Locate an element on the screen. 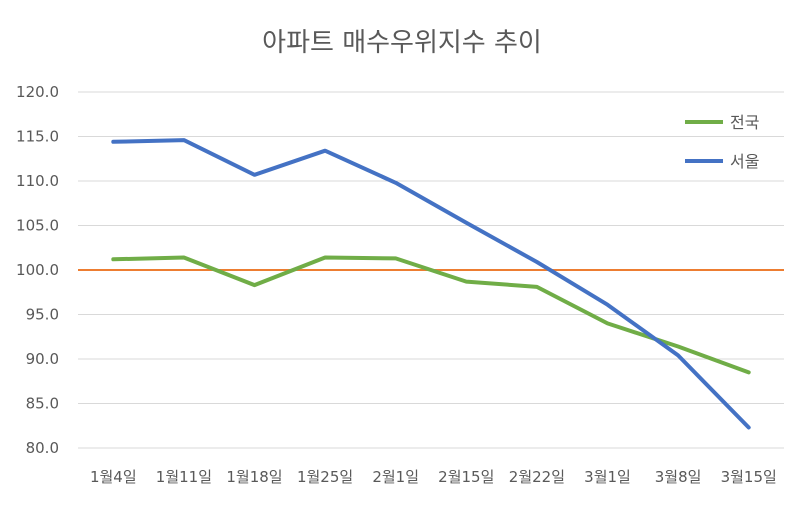 The height and width of the screenshot is (507, 805). chart-title: 아파트 매수우위지수 추이 is located at coordinates (402, 43).